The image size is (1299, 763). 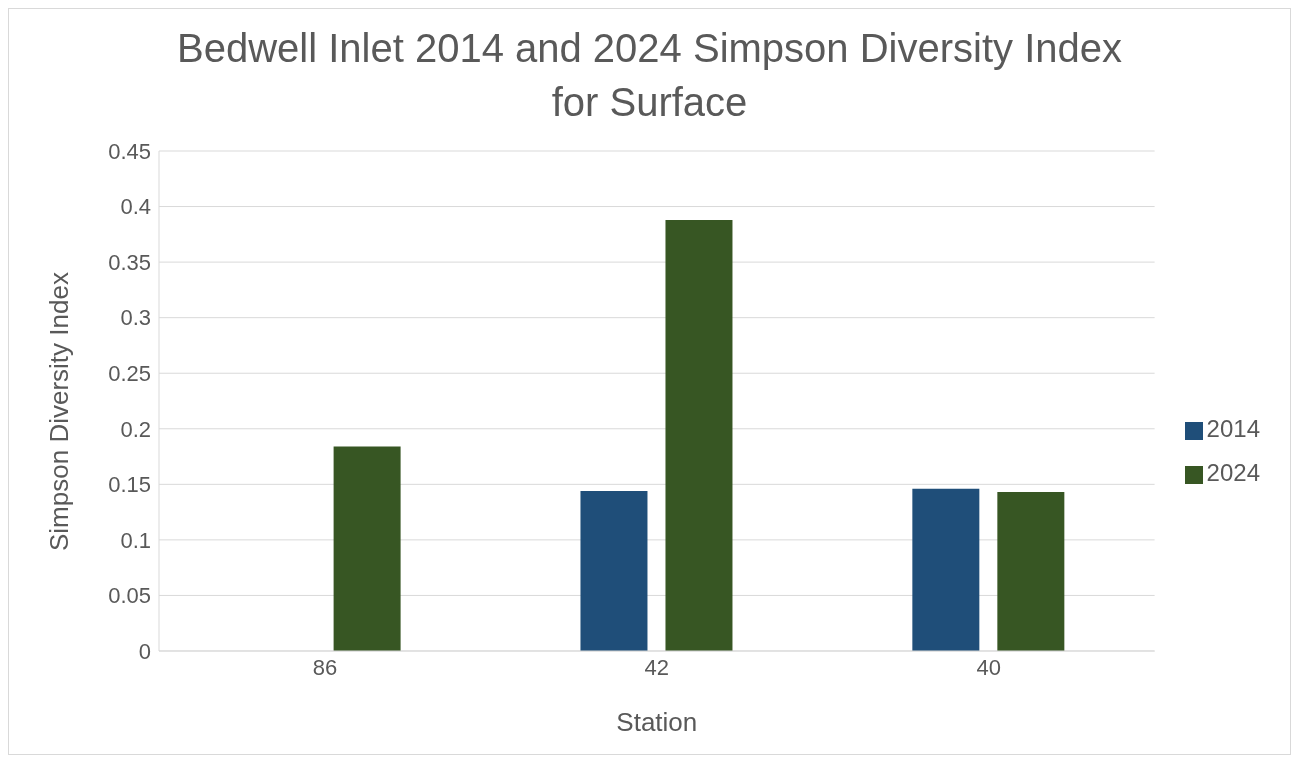 I want to click on x-axis-title: Station, so click(x=657, y=722).